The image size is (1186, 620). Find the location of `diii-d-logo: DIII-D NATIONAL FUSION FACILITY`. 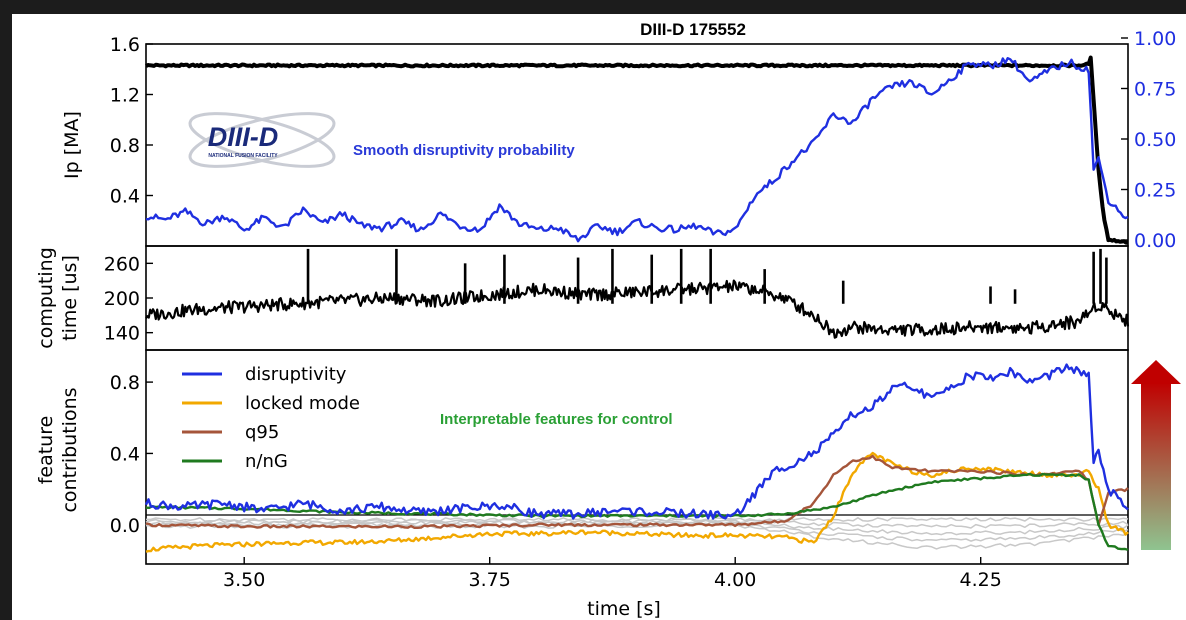

diii-d-logo: DIII-D NATIONAL FUSION FACILITY is located at coordinates (262, 140).